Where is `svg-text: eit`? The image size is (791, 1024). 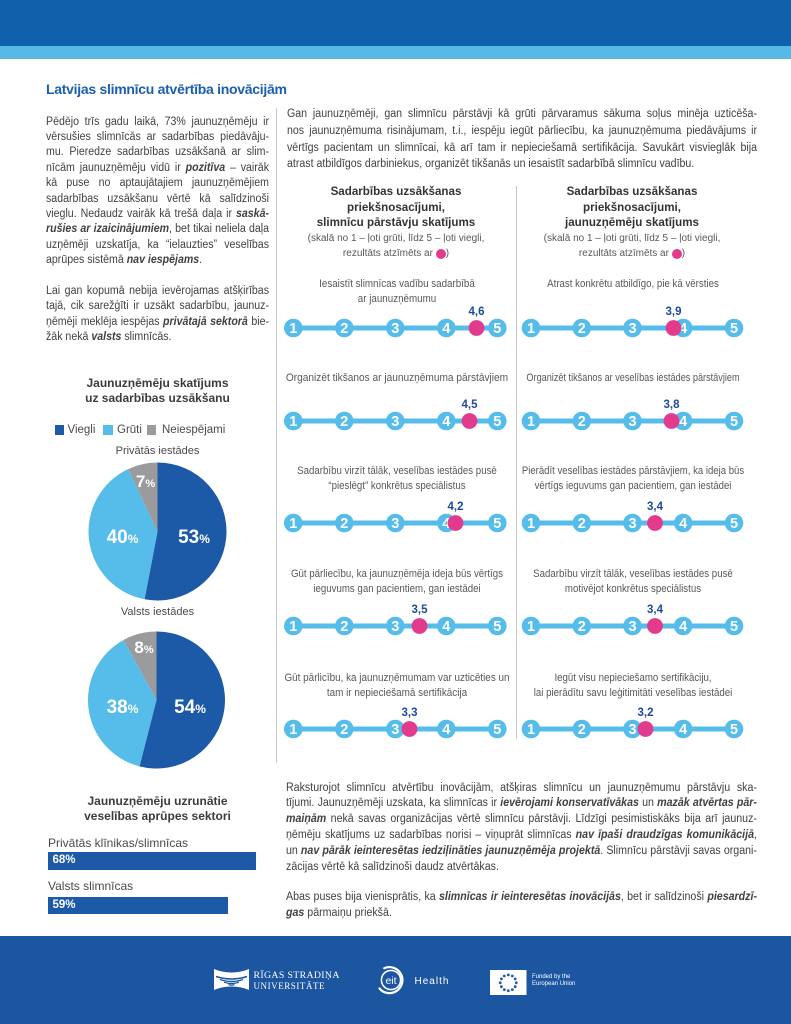
svg-text: eit is located at coordinates (390, 981).